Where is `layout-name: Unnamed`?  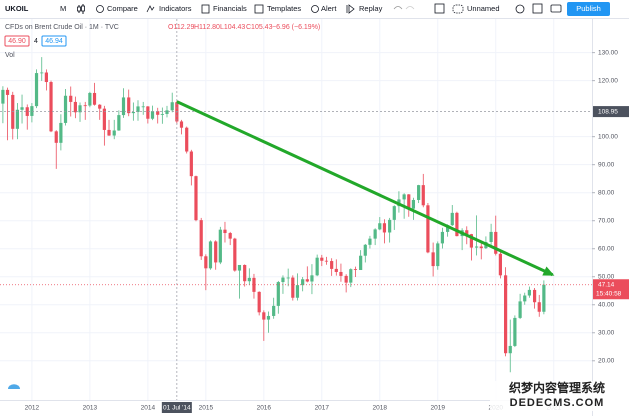 layout-name: Unnamed is located at coordinates (483, 8).